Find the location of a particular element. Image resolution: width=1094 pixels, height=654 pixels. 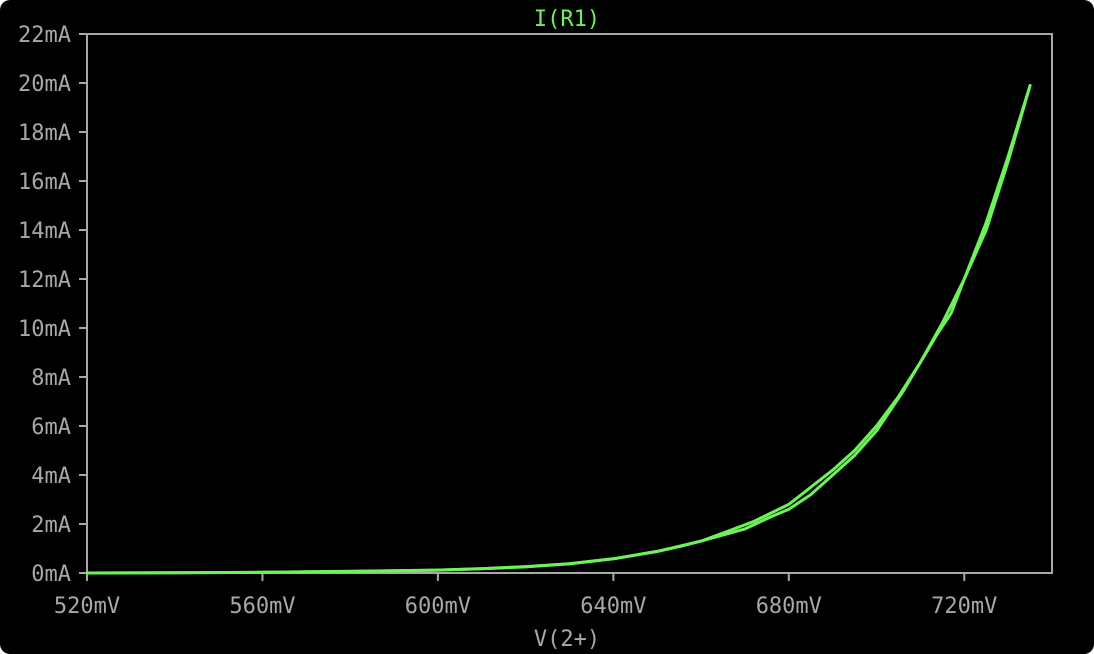

y-tick-label: 16mA is located at coordinates (44, 182).